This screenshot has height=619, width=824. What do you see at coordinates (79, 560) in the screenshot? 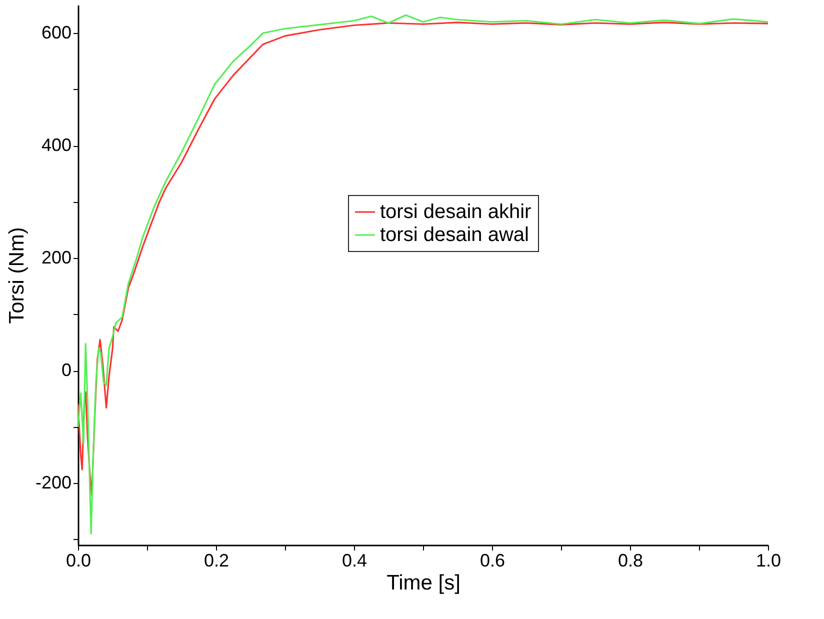
I see `x-tick-label: 0.0` at bounding box center [79, 560].